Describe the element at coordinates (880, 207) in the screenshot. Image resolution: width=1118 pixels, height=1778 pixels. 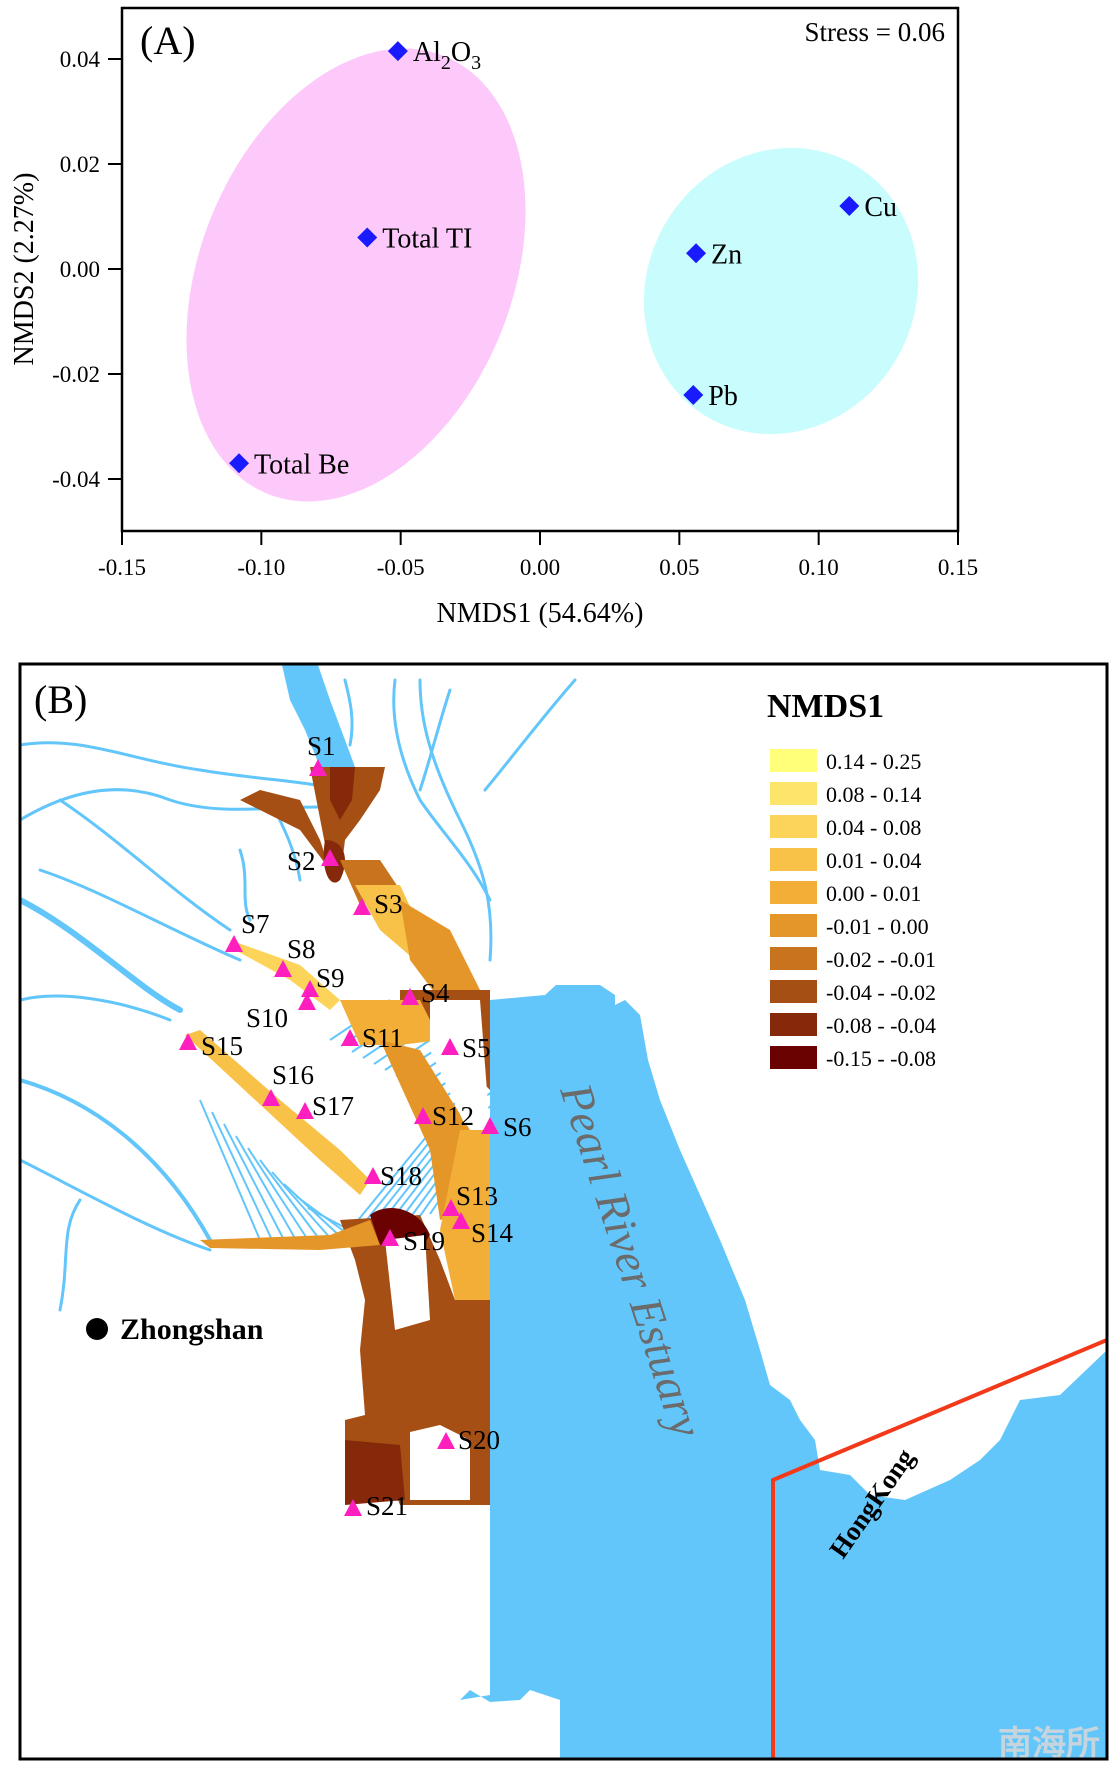
I see `point-label: Cu` at that location.